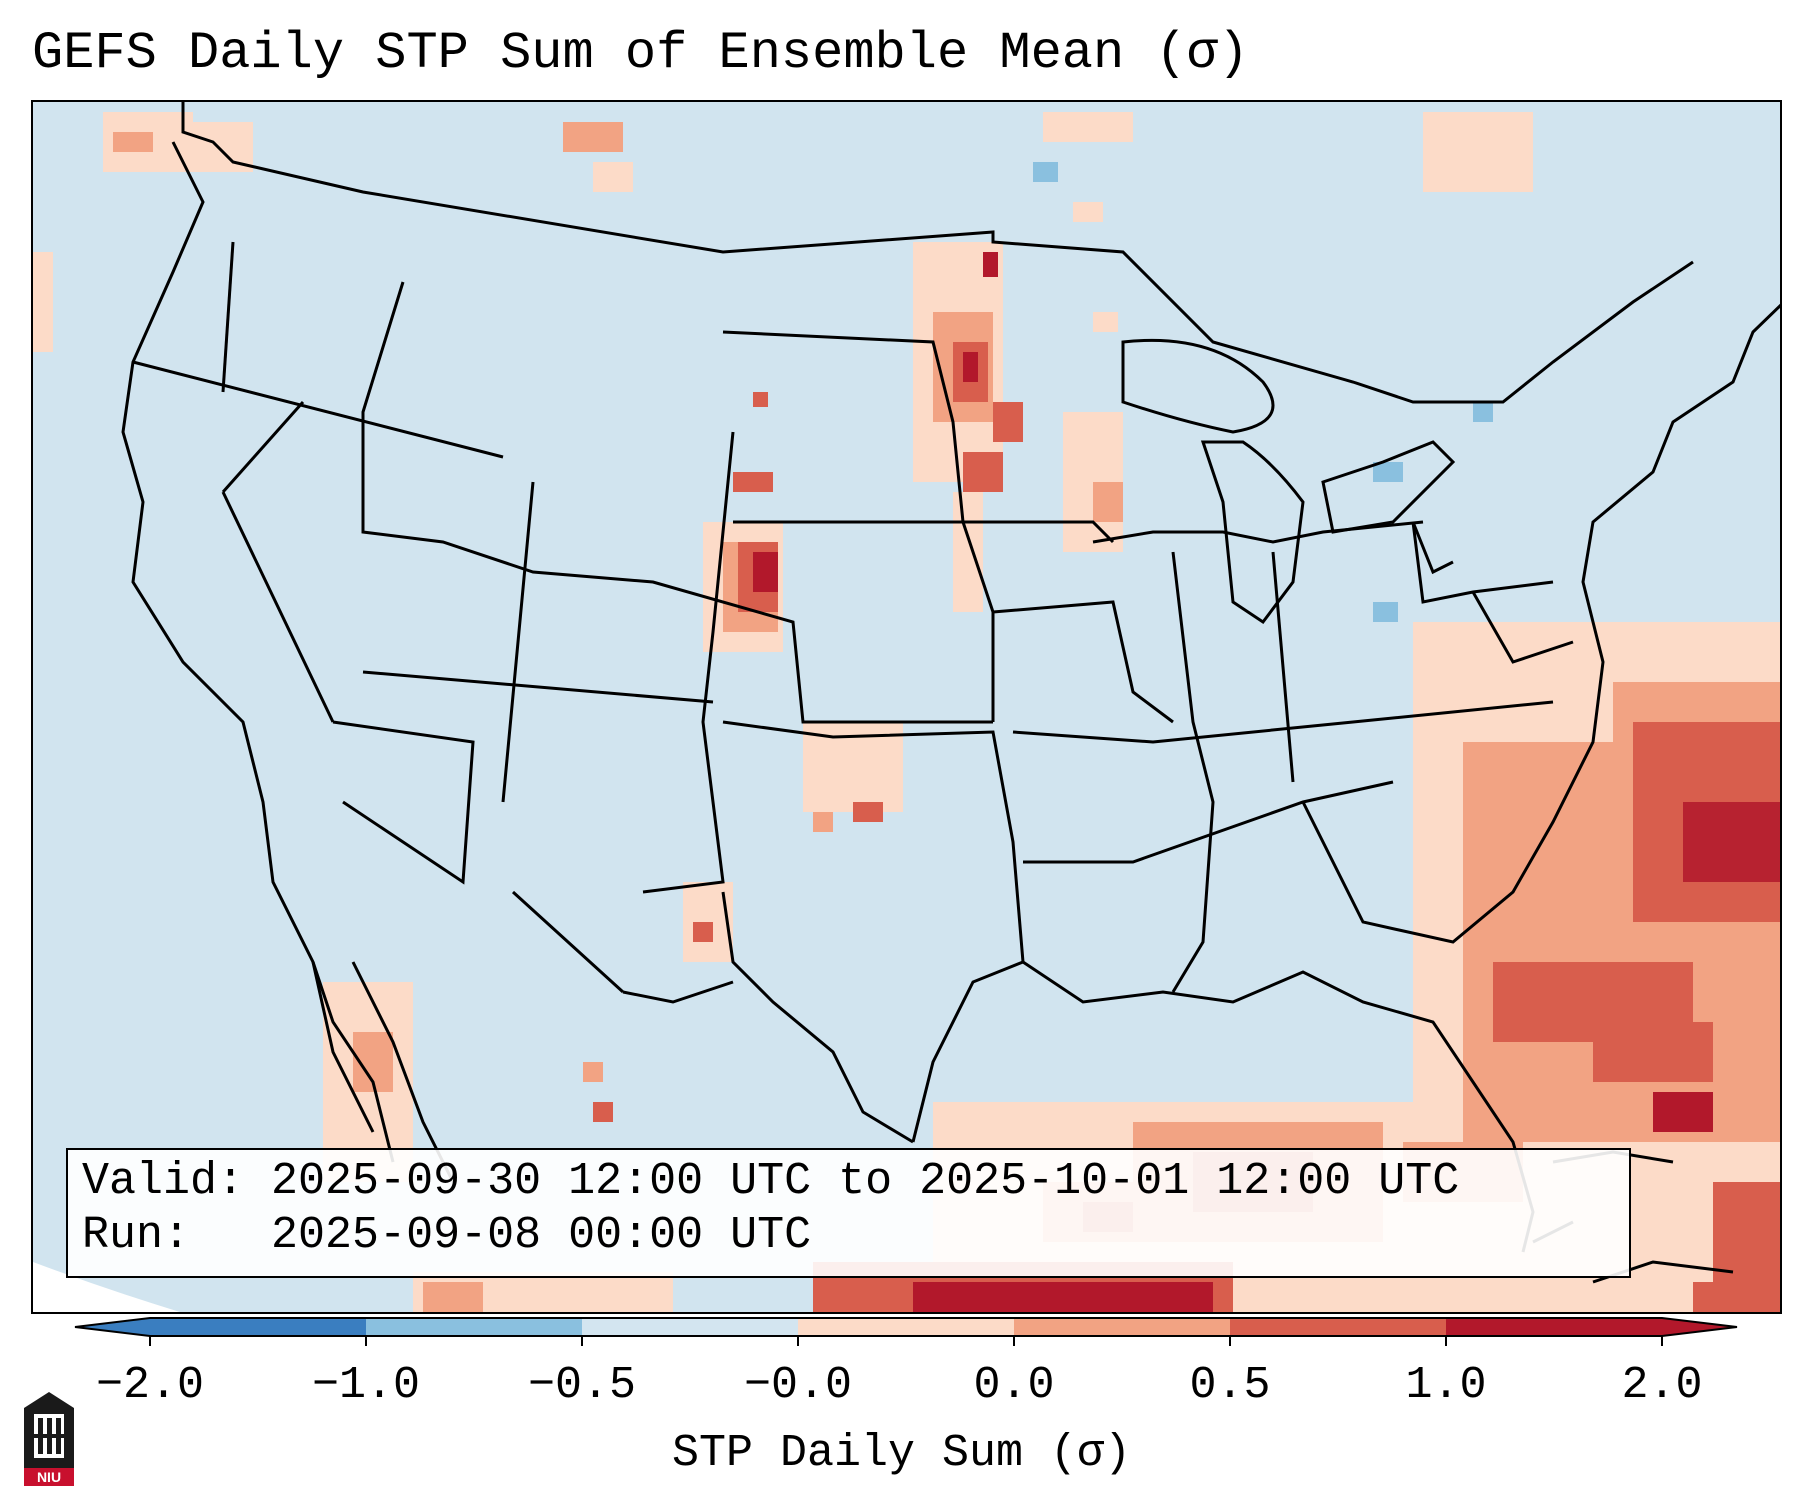 The image size is (1803, 1506). I want to click on niu-university-logo-icon: NIU, so click(49, 1438).